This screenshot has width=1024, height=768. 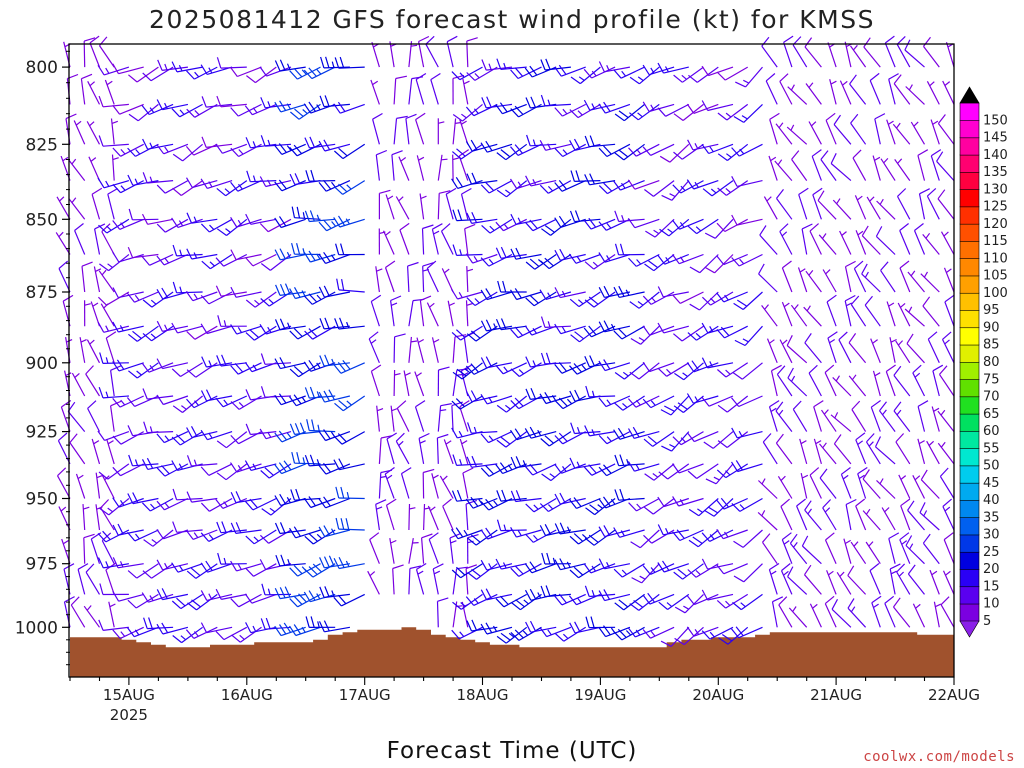 What do you see at coordinates (42, 68) in the screenshot?
I see `y-tick-label: 800` at bounding box center [42, 68].